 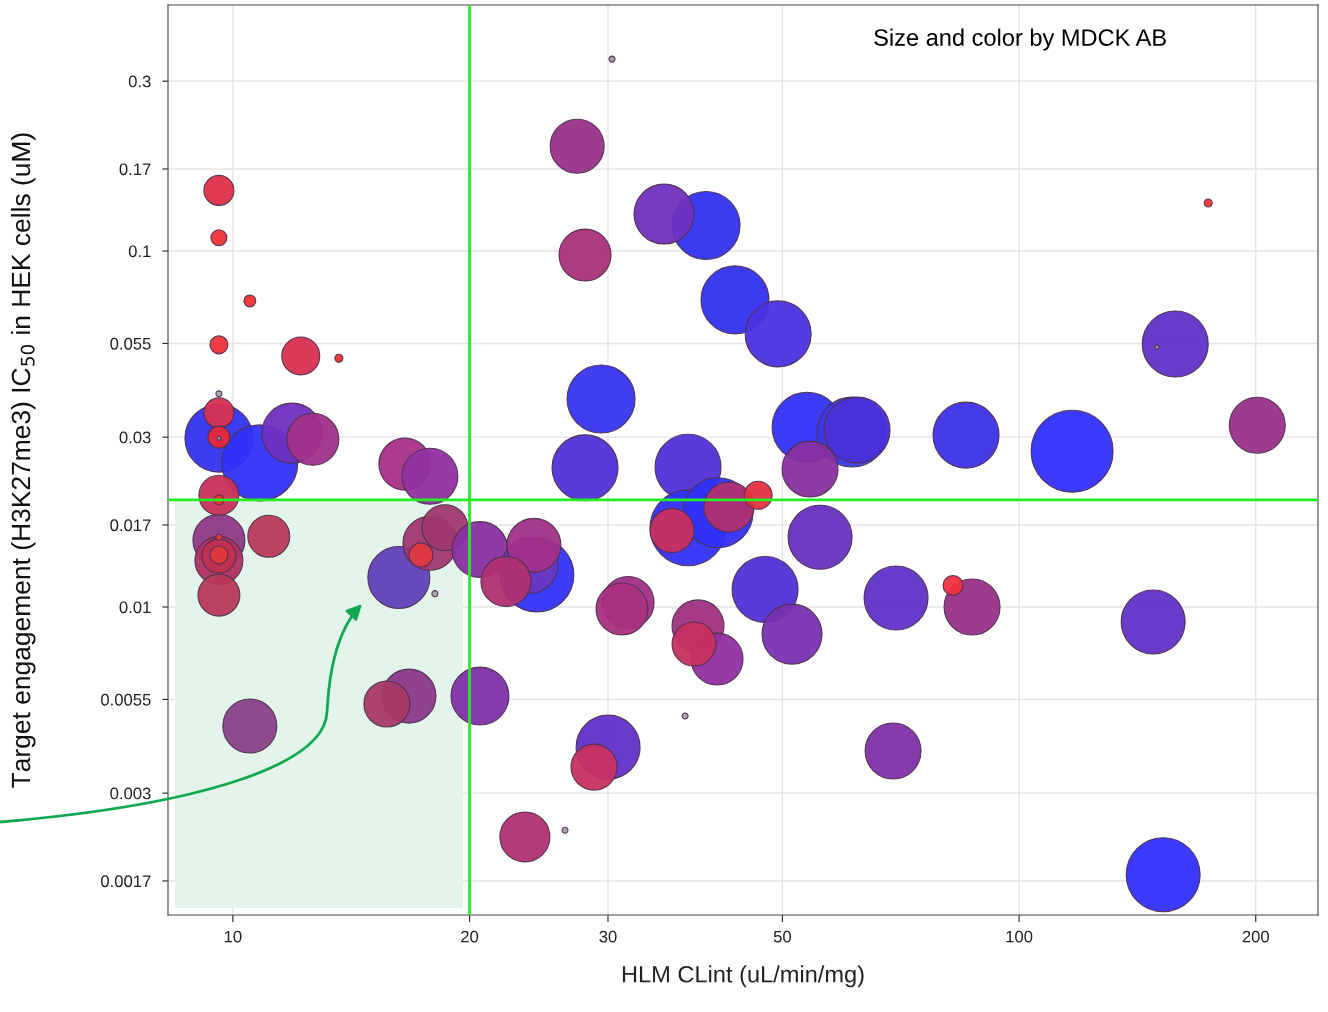 I want to click on x-tick-label: 200, so click(x=1255, y=936).